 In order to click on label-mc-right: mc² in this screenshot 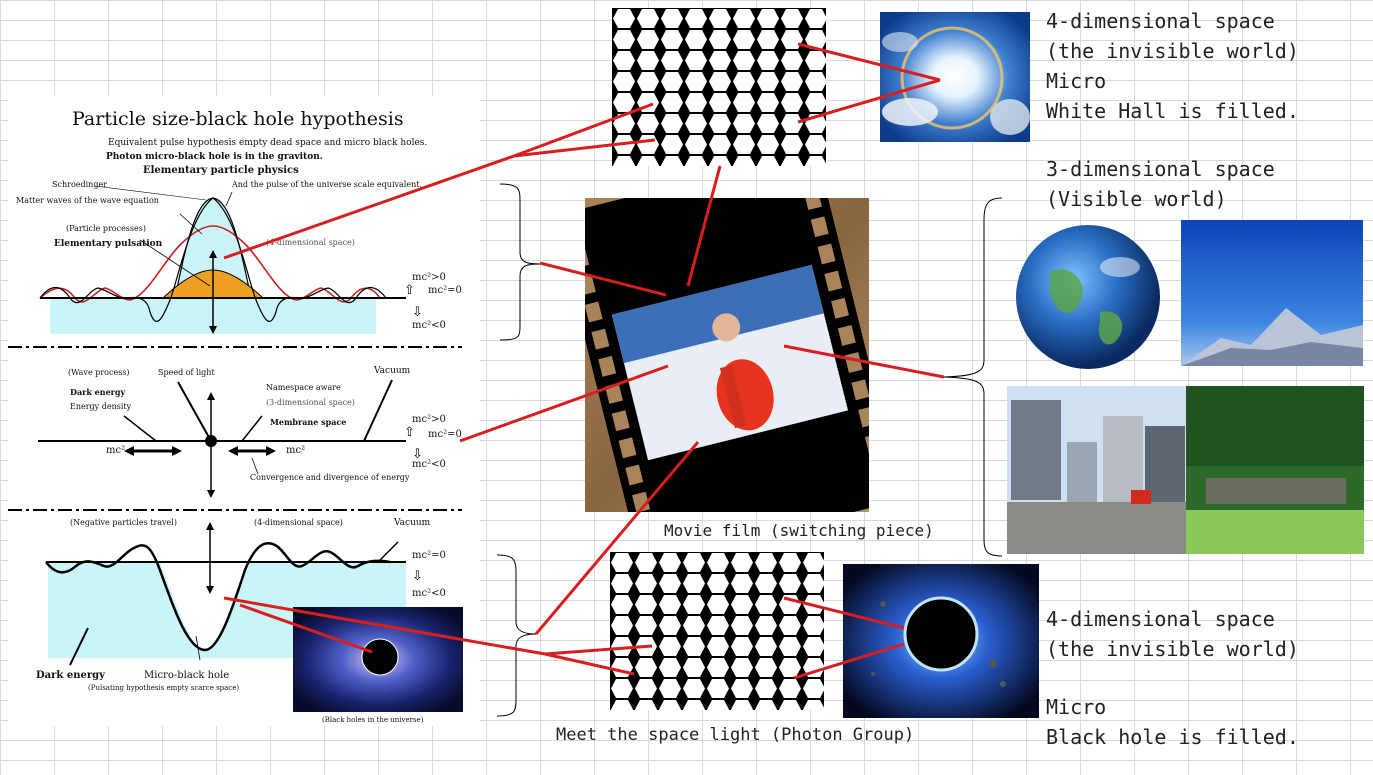, I will do `click(296, 450)`.